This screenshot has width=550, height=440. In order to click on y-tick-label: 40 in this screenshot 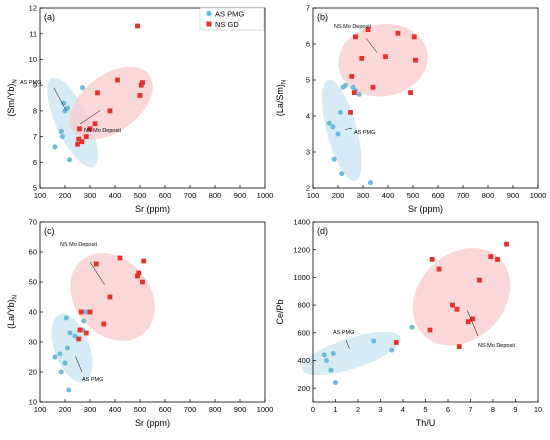, I will do `click(33, 312)`.